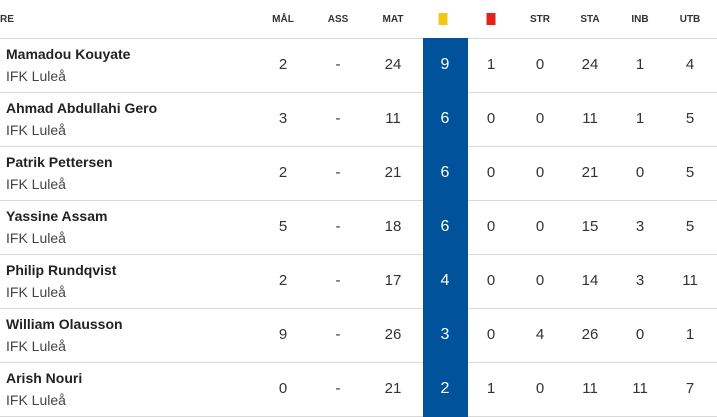 The width and height of the screenshot is (717, 417). Describe the element at coordinates (283, 118) in the screenshot. I see `goals-cell: 3` at that location.